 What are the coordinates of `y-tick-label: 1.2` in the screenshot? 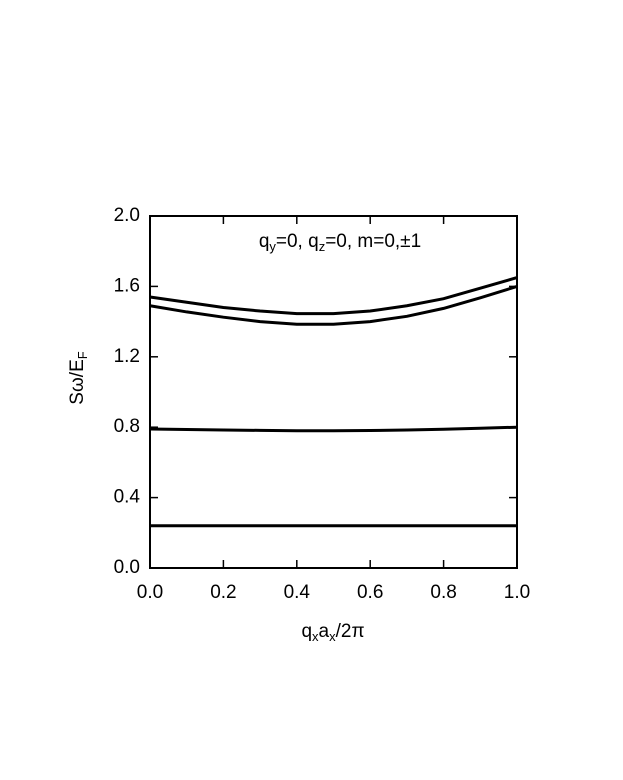 It's located at (127, 356).